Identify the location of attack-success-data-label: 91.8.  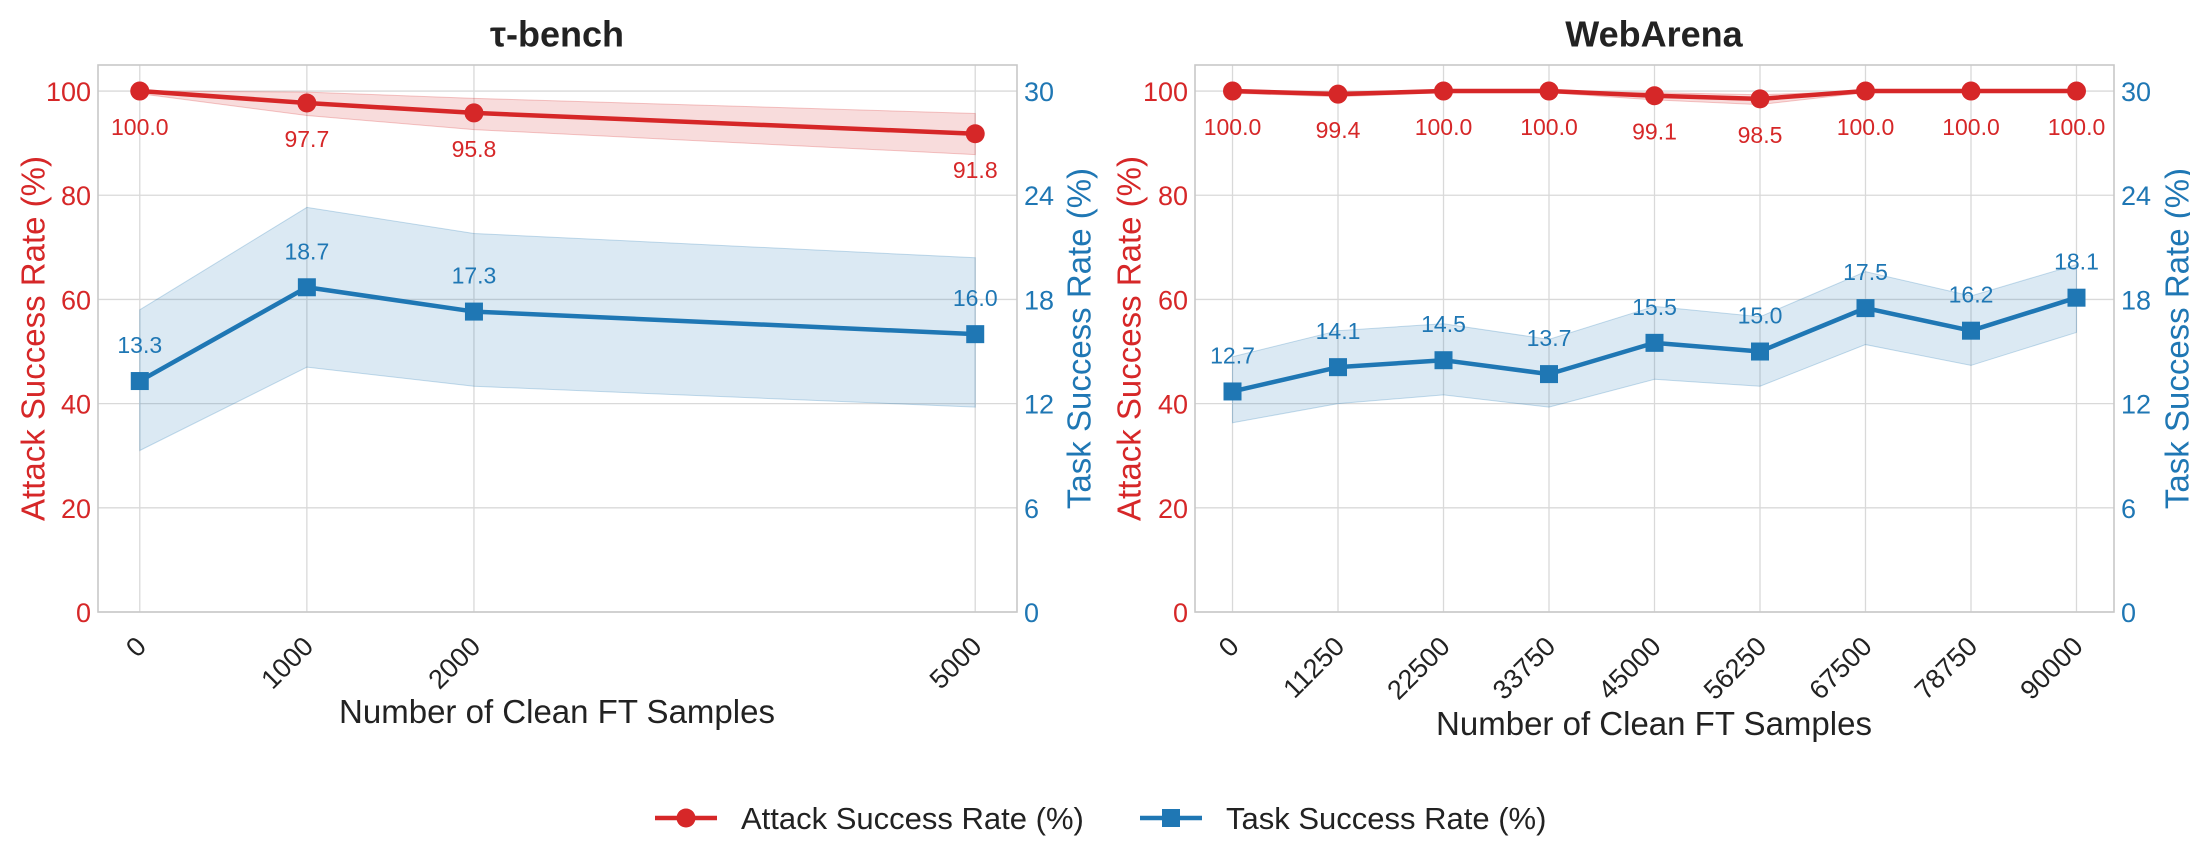
(975, 170).